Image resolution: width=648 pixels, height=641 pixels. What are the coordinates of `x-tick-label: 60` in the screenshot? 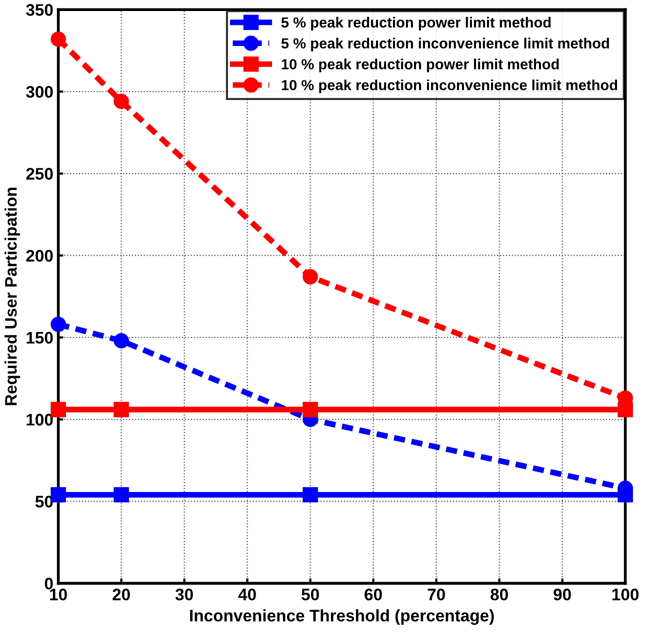 It's located at (373, 594).